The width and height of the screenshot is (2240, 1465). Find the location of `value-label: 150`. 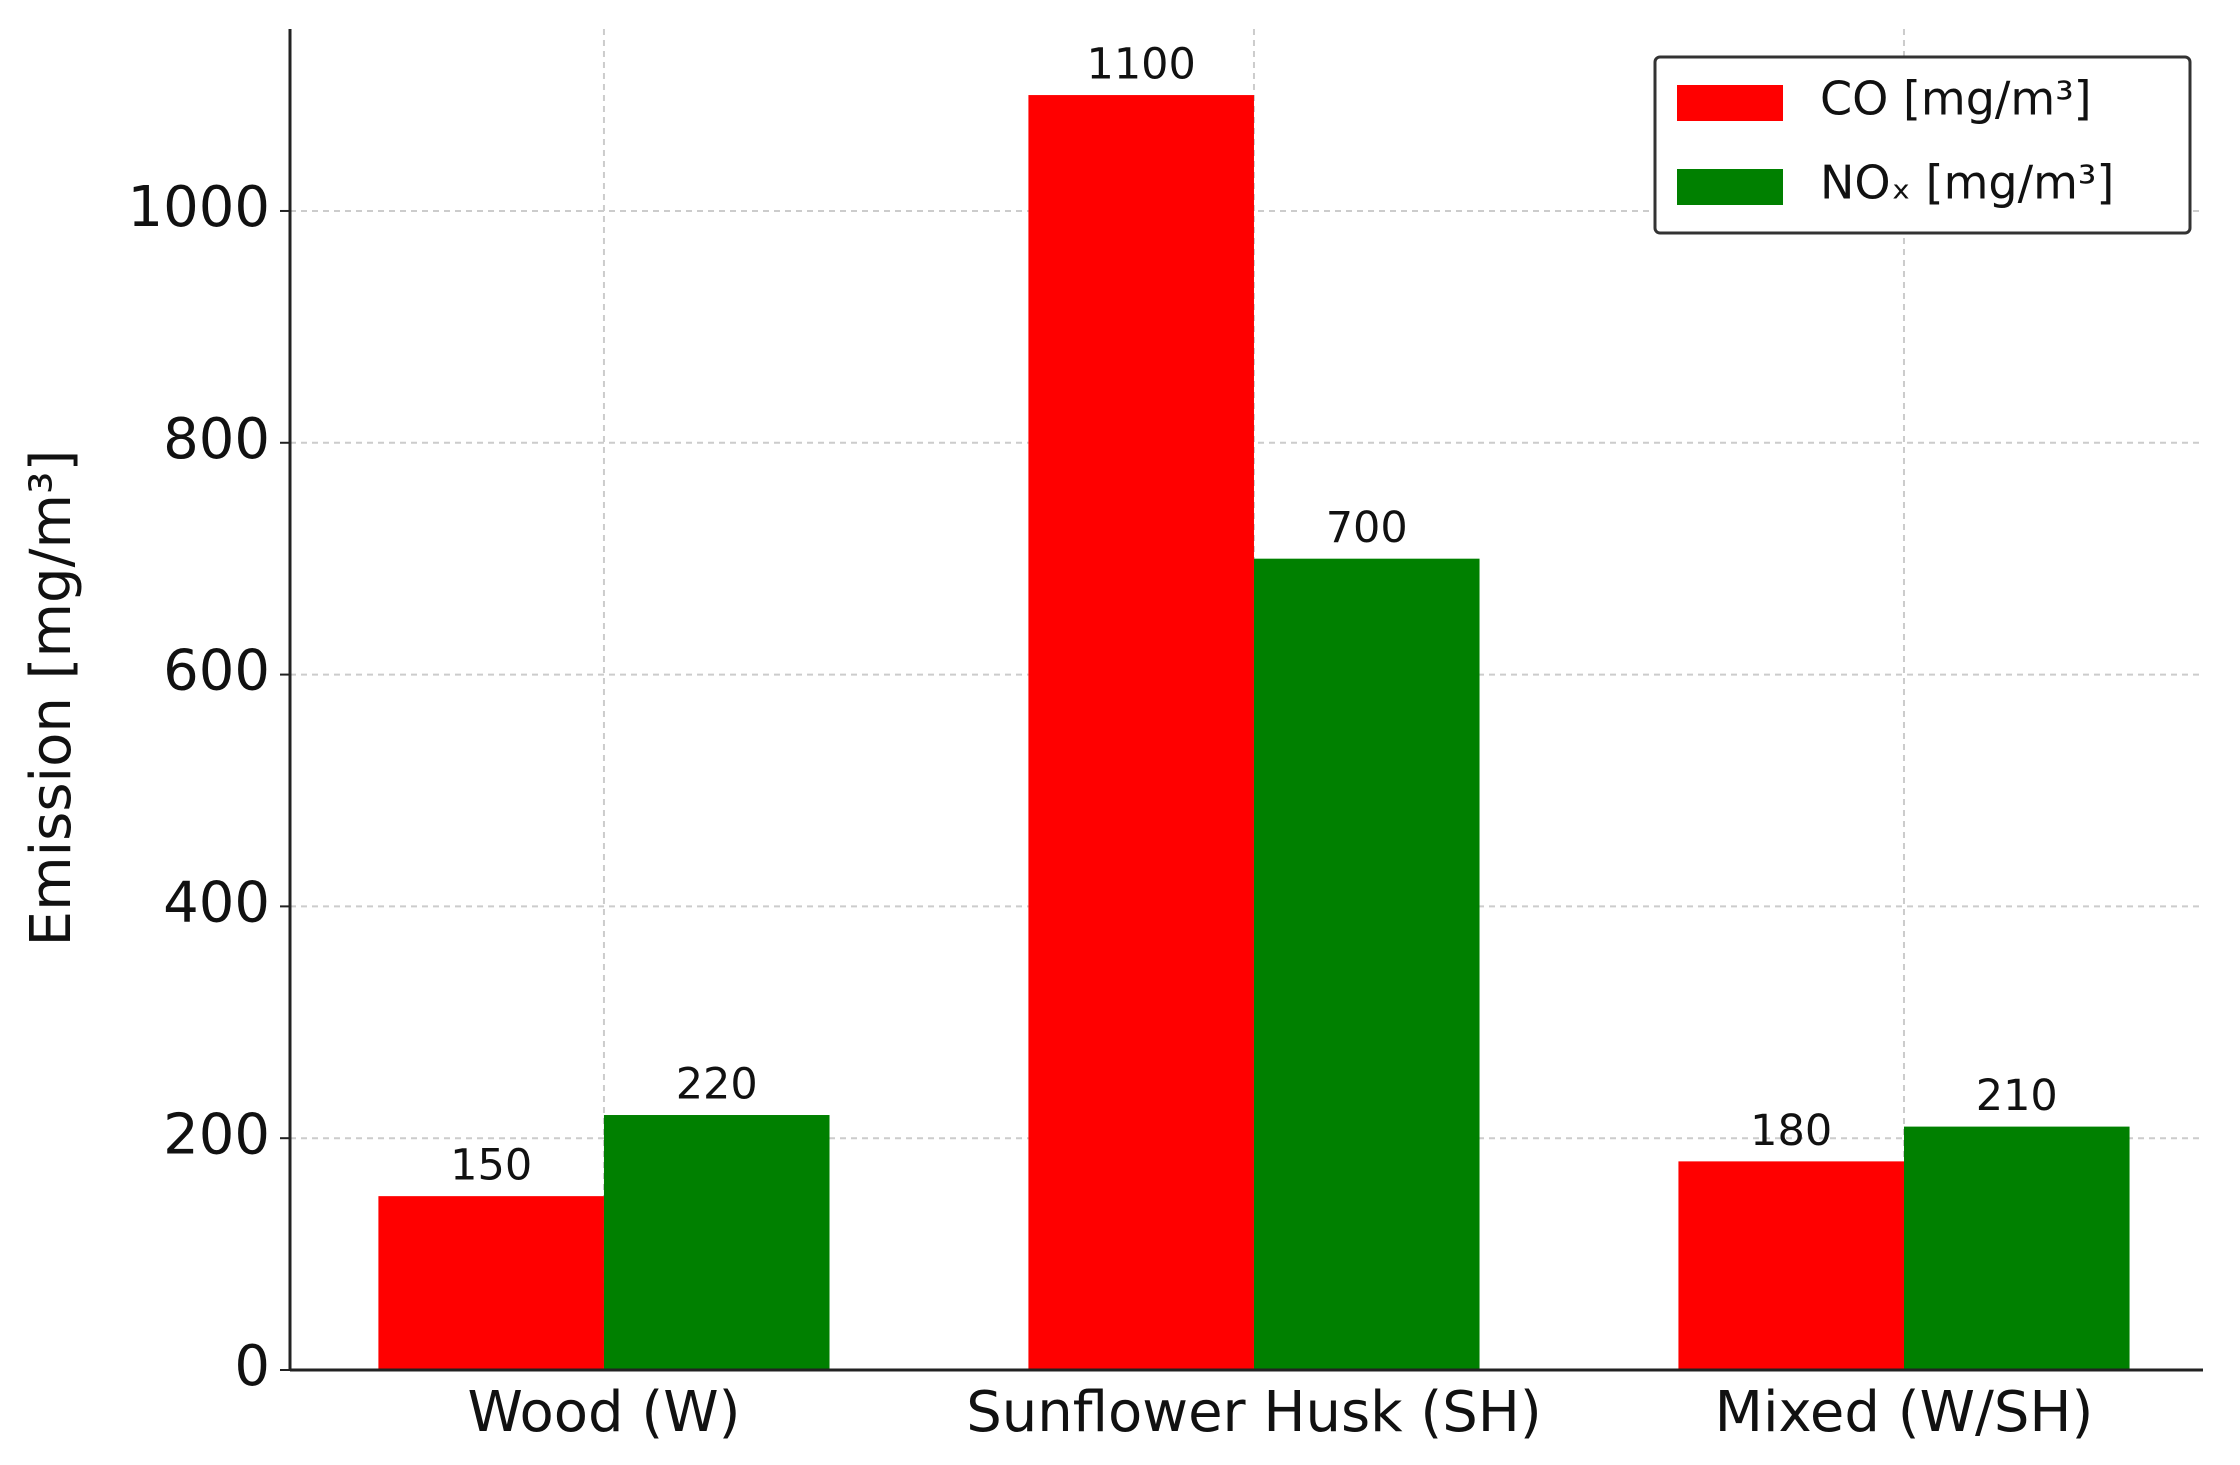

value-label: 150 is located at coordinates (491, 1166).